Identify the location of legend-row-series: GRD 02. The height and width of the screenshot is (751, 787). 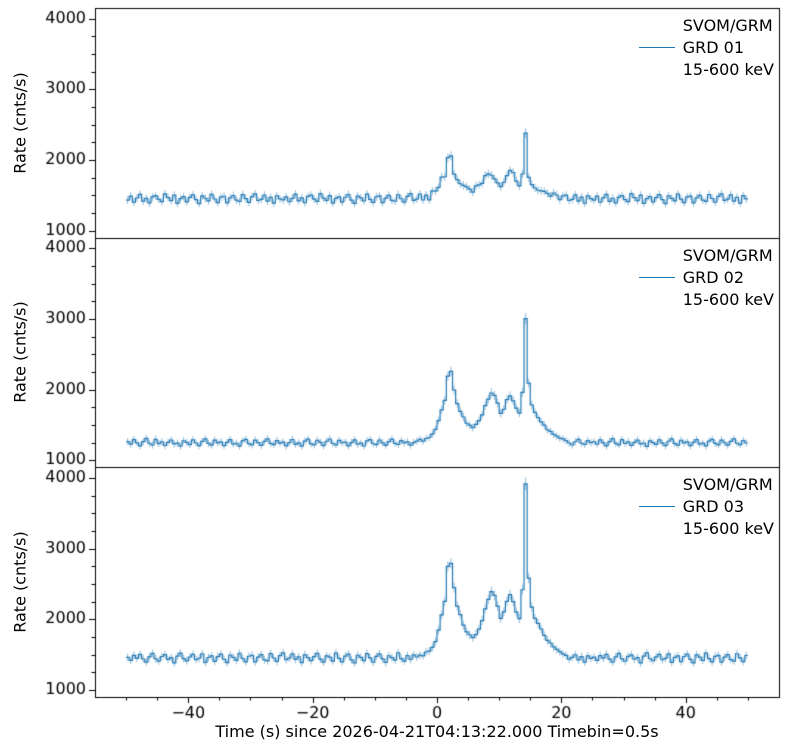
(706, 277).